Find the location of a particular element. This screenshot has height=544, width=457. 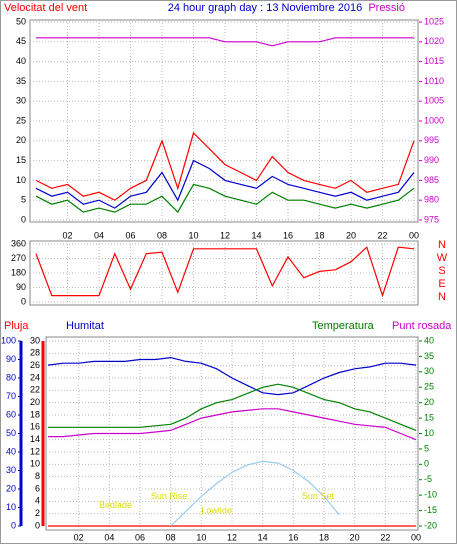

y-tick-label: 1015 is located at coordinates (434, 61).